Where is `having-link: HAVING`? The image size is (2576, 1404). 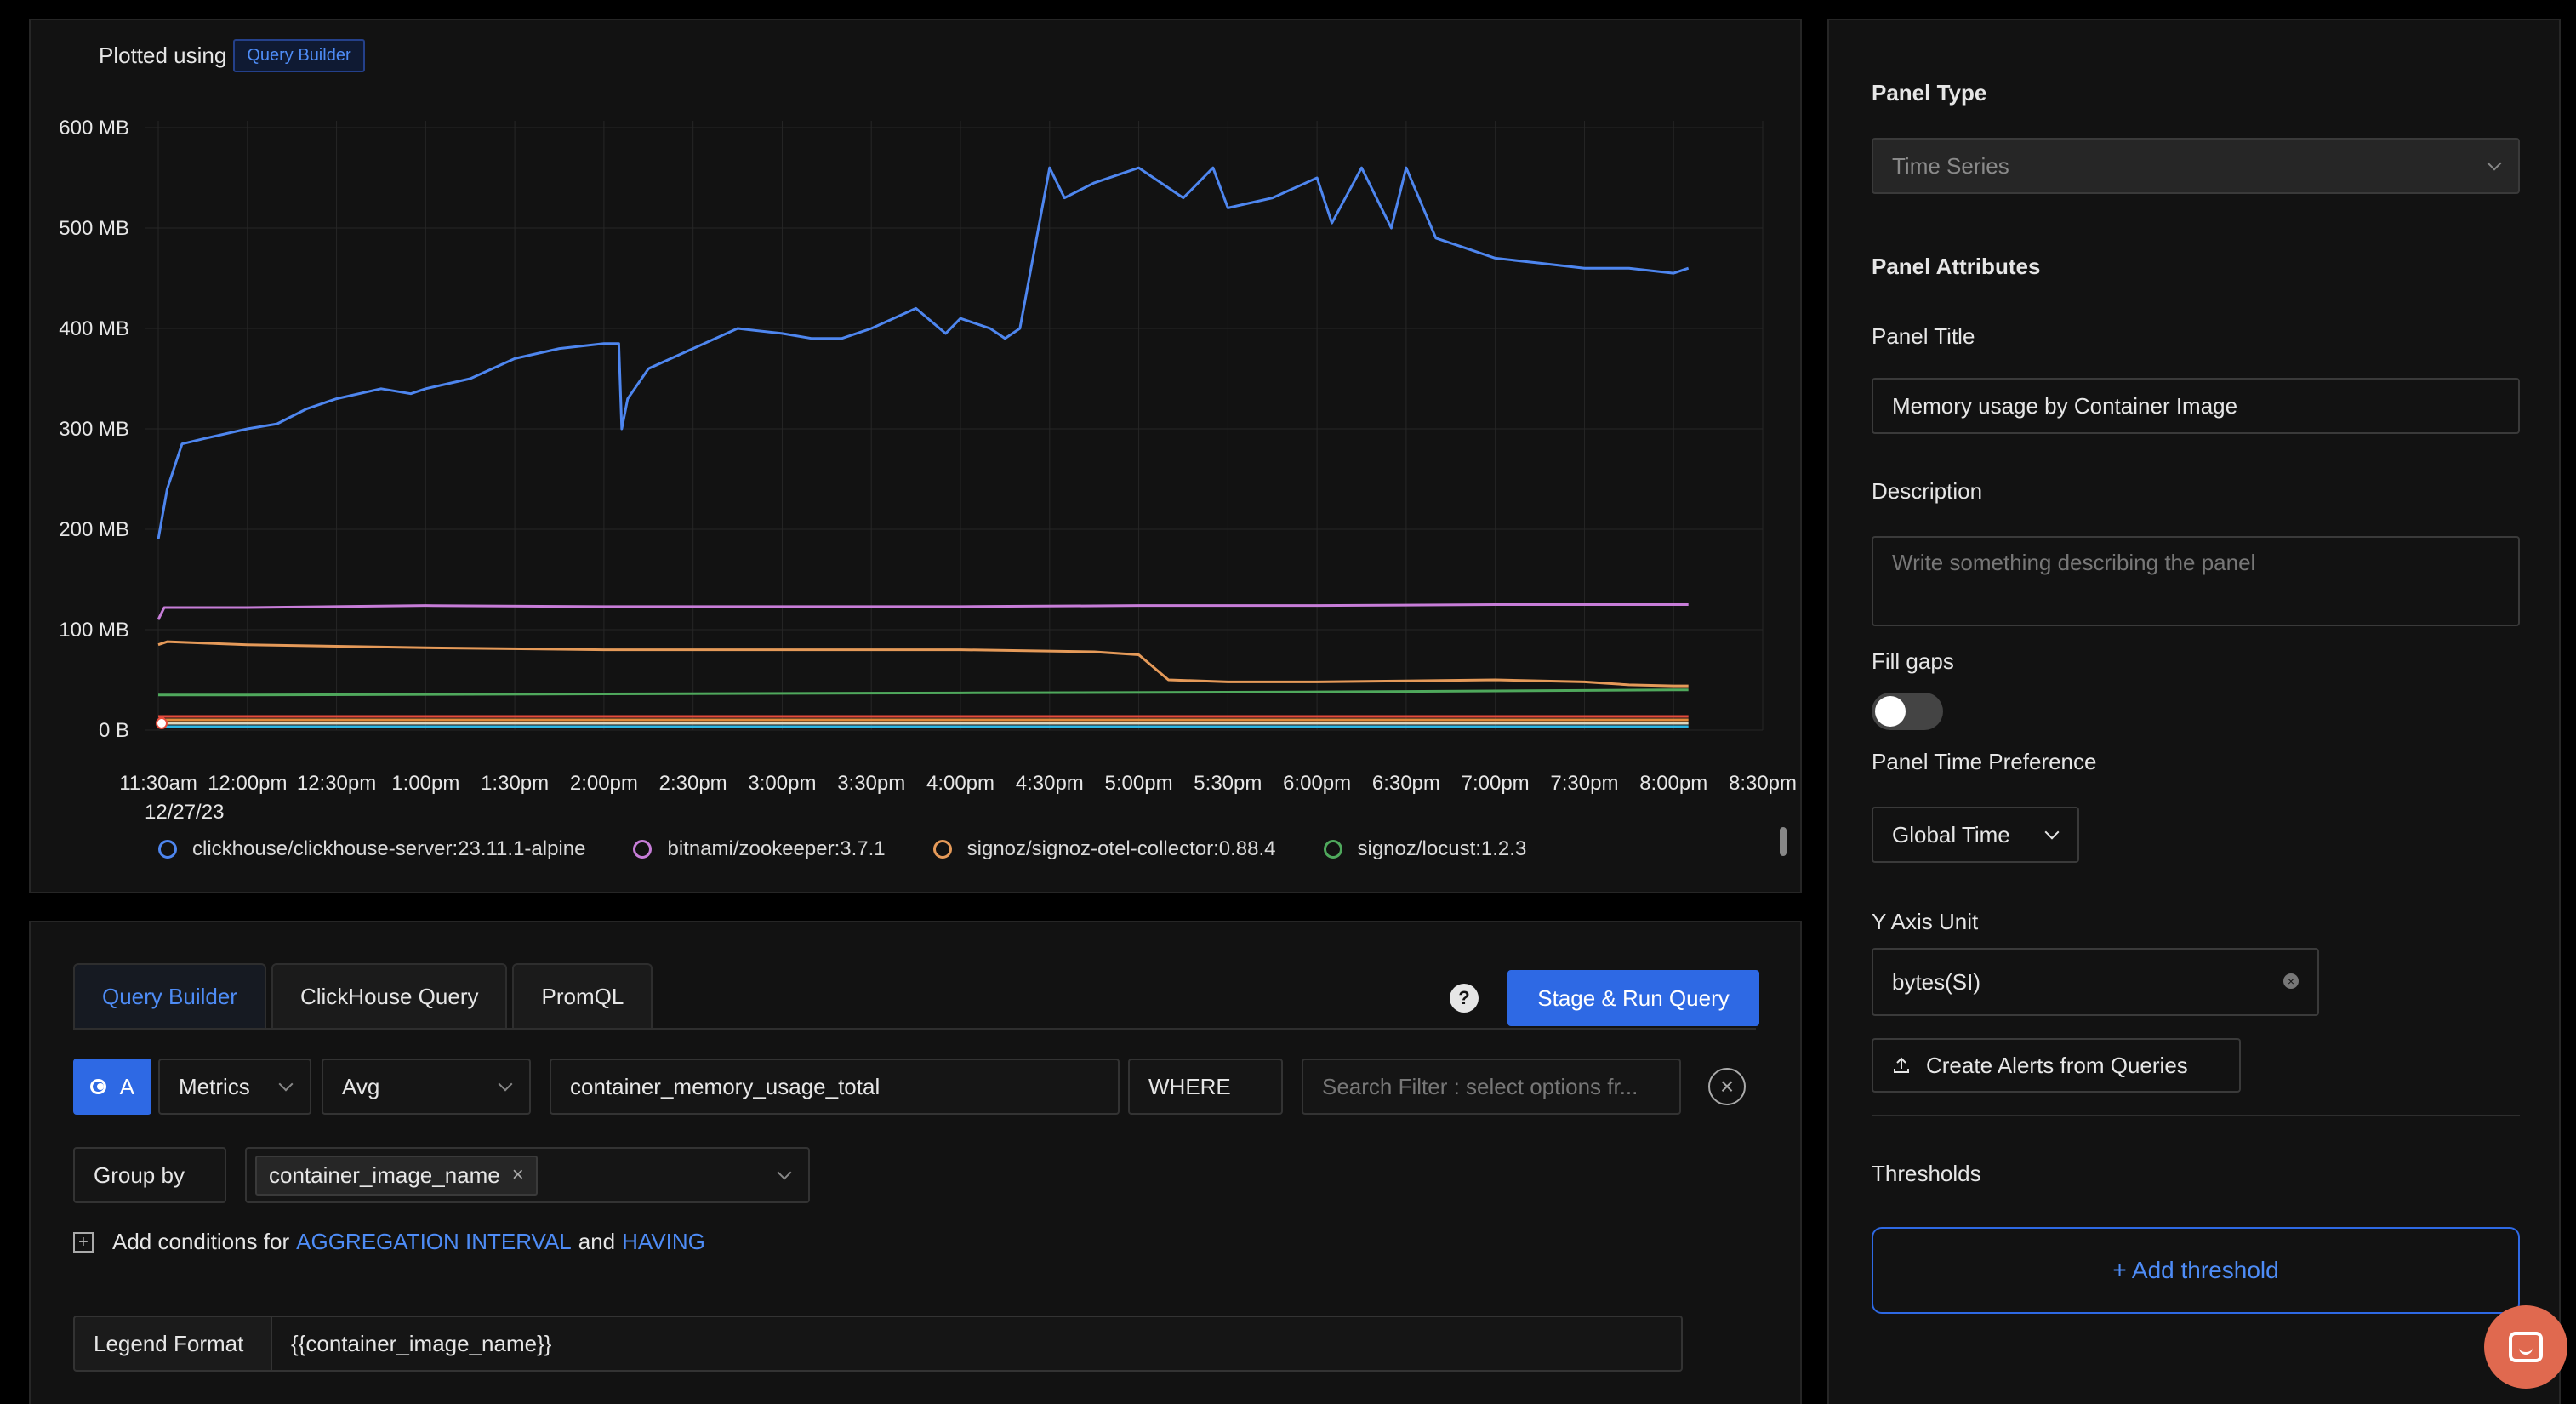 having-link: HAVING is located at coordinates (663, 1241).